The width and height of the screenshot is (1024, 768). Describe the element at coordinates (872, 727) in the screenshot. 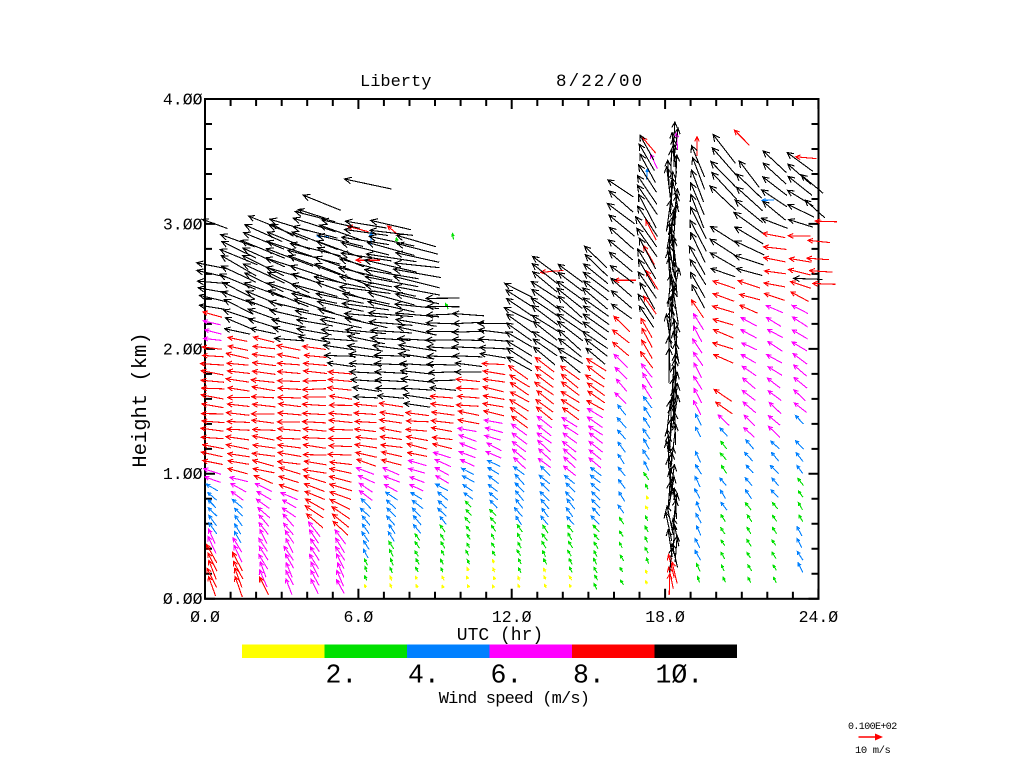

I see `svg-text: 0.100E+02` at that location.